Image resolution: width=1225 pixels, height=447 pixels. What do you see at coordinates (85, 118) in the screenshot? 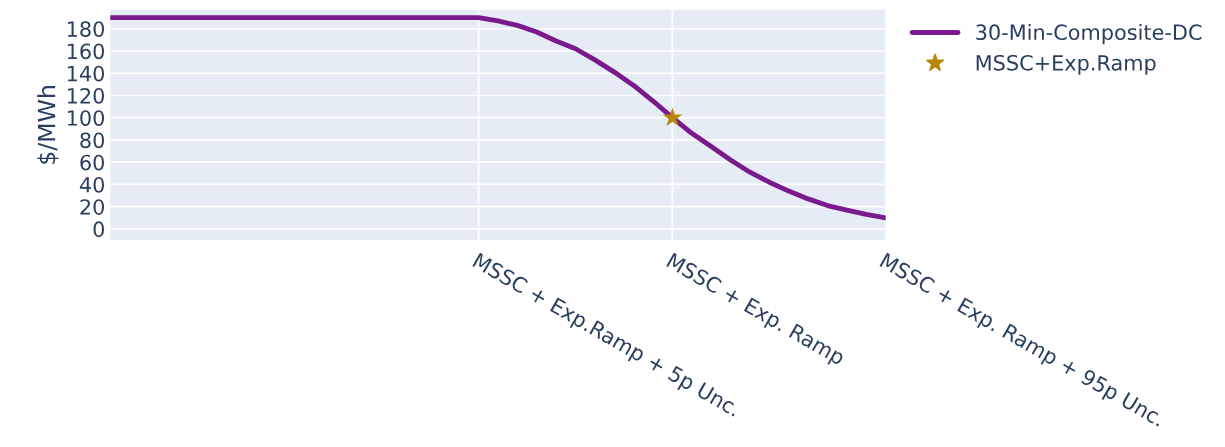
I see `y-tick-label: 100` at bounding box center [85, 118].